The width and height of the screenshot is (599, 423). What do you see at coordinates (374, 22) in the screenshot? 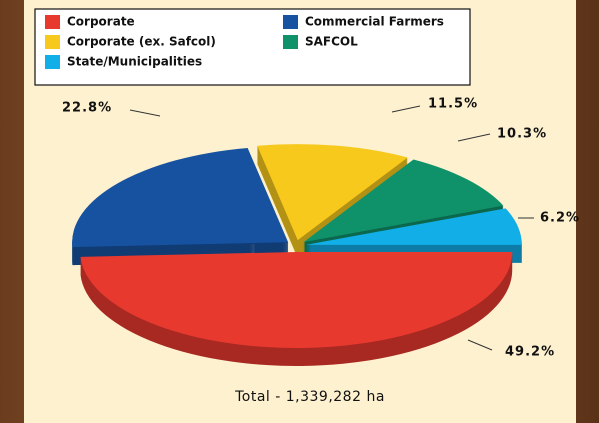
I see `legend-label: Commercial Farmers` at bounding box center [374, 22].